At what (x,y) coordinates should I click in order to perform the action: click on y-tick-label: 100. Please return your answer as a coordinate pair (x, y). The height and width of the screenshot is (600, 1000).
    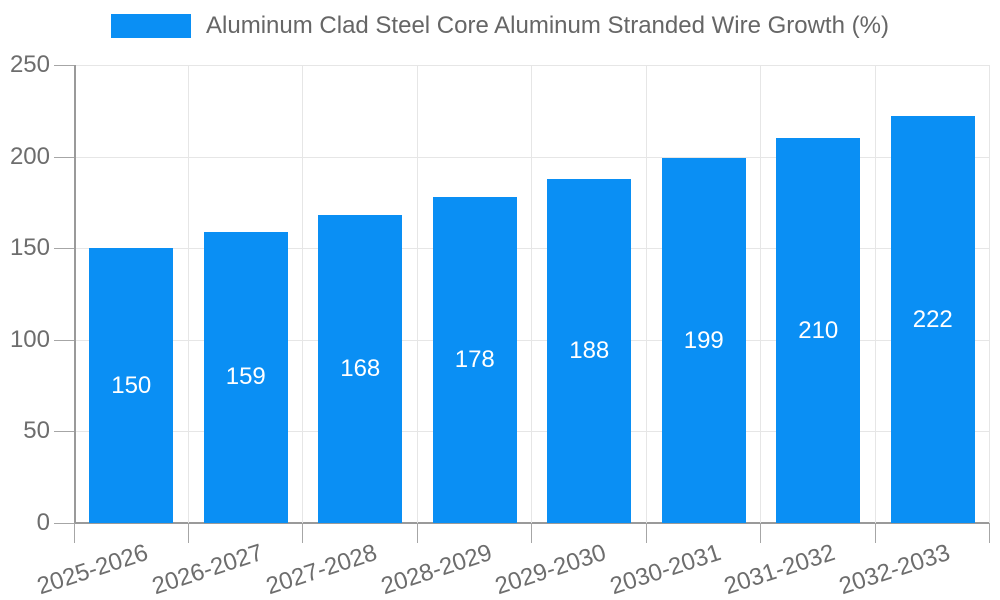
    Looking at the image, I should click on (29, 339).